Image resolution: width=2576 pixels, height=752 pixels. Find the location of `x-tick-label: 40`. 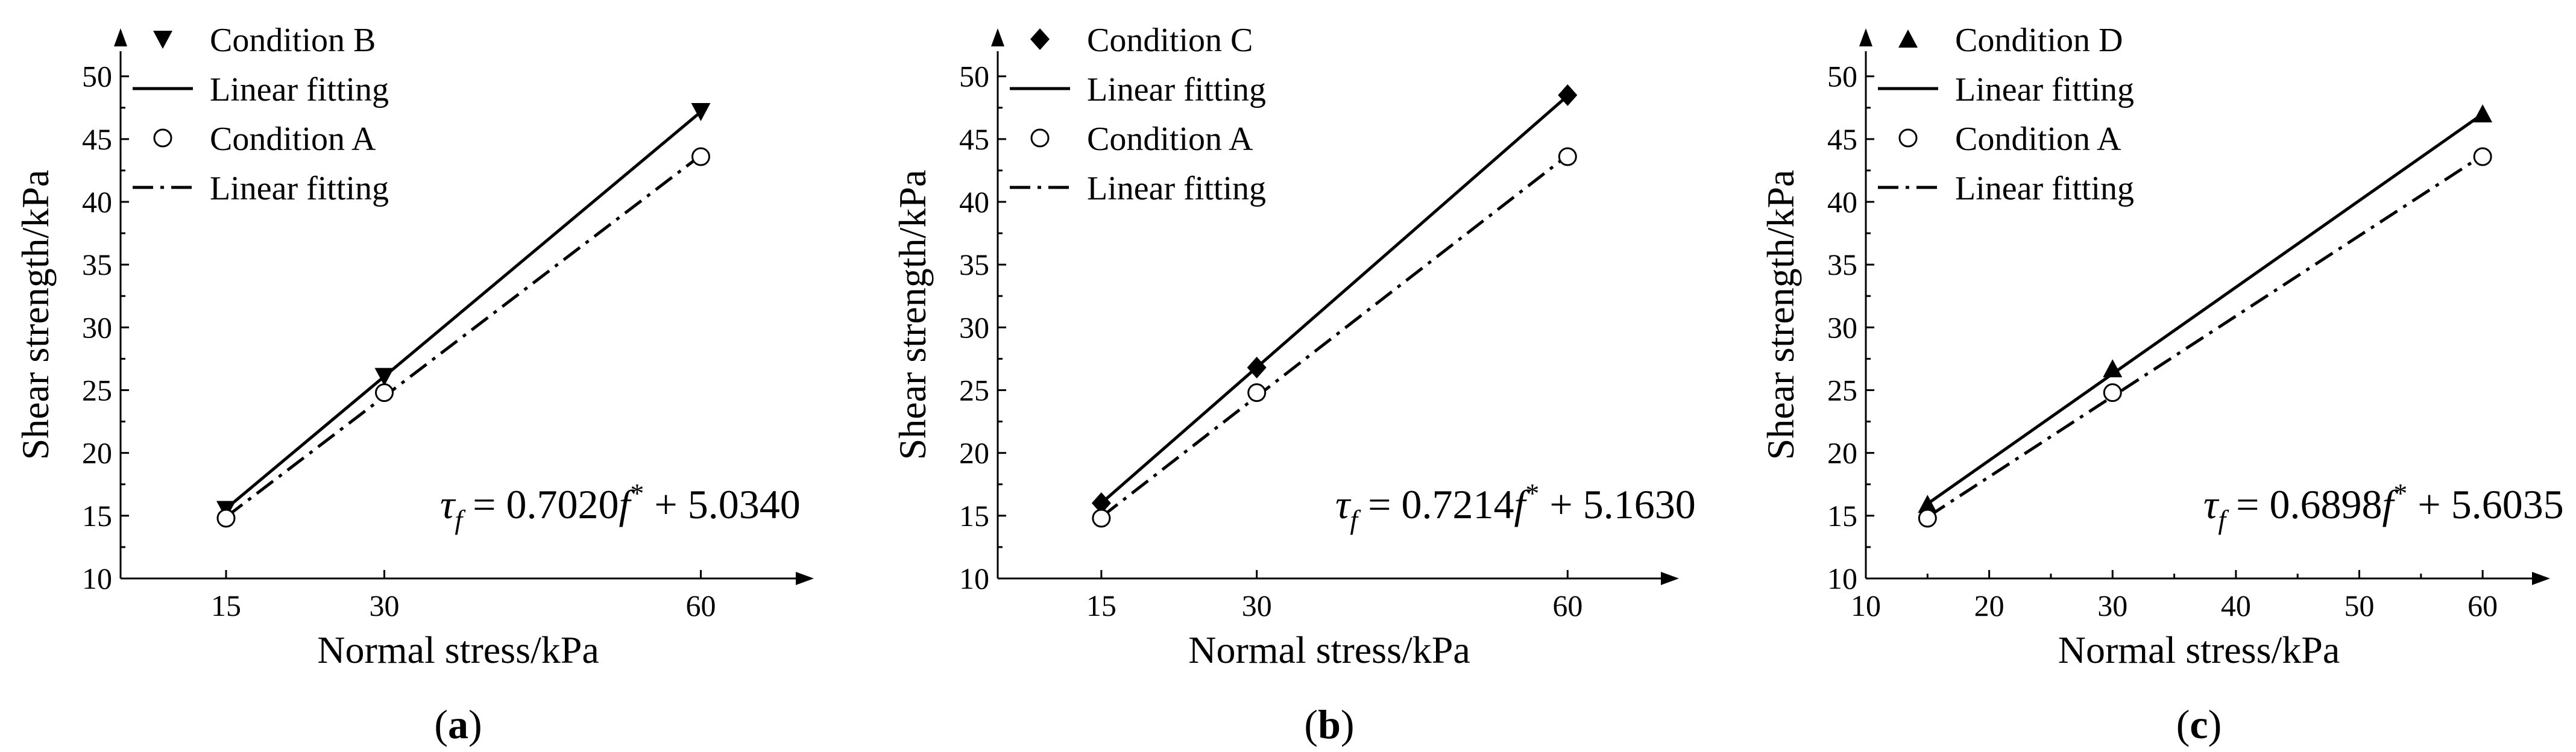

x-tick-label: 40 is located at coordinates (2236, 605).